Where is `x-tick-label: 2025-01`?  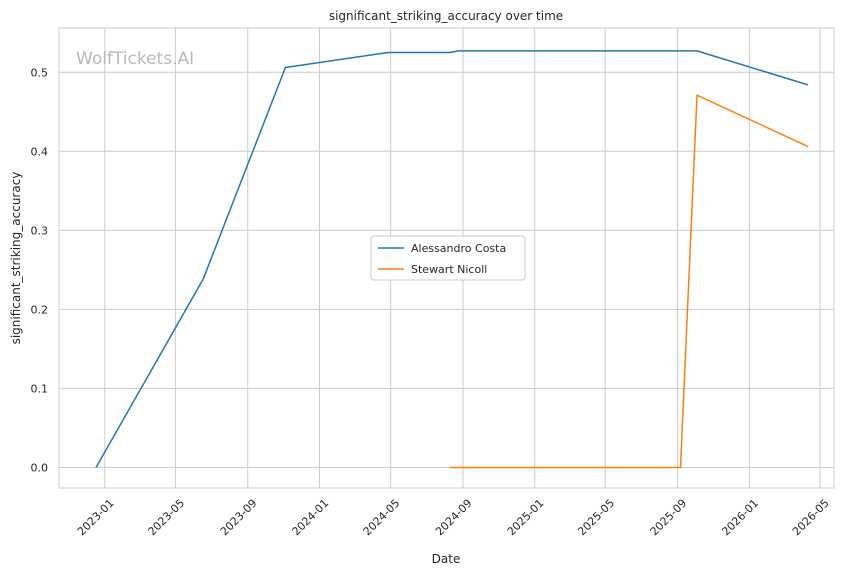
x-tick-label: 2025-01 is located at coordinates (526, 518).